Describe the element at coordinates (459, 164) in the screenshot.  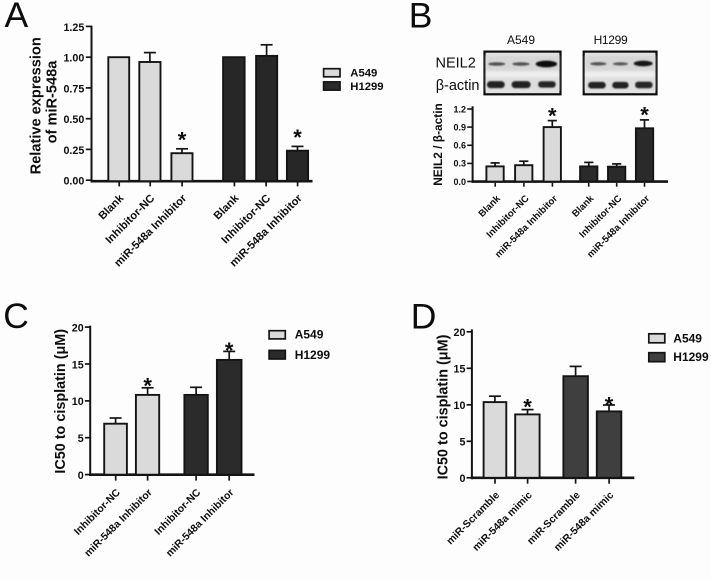
I see `svg-text: 0.3` at that location.